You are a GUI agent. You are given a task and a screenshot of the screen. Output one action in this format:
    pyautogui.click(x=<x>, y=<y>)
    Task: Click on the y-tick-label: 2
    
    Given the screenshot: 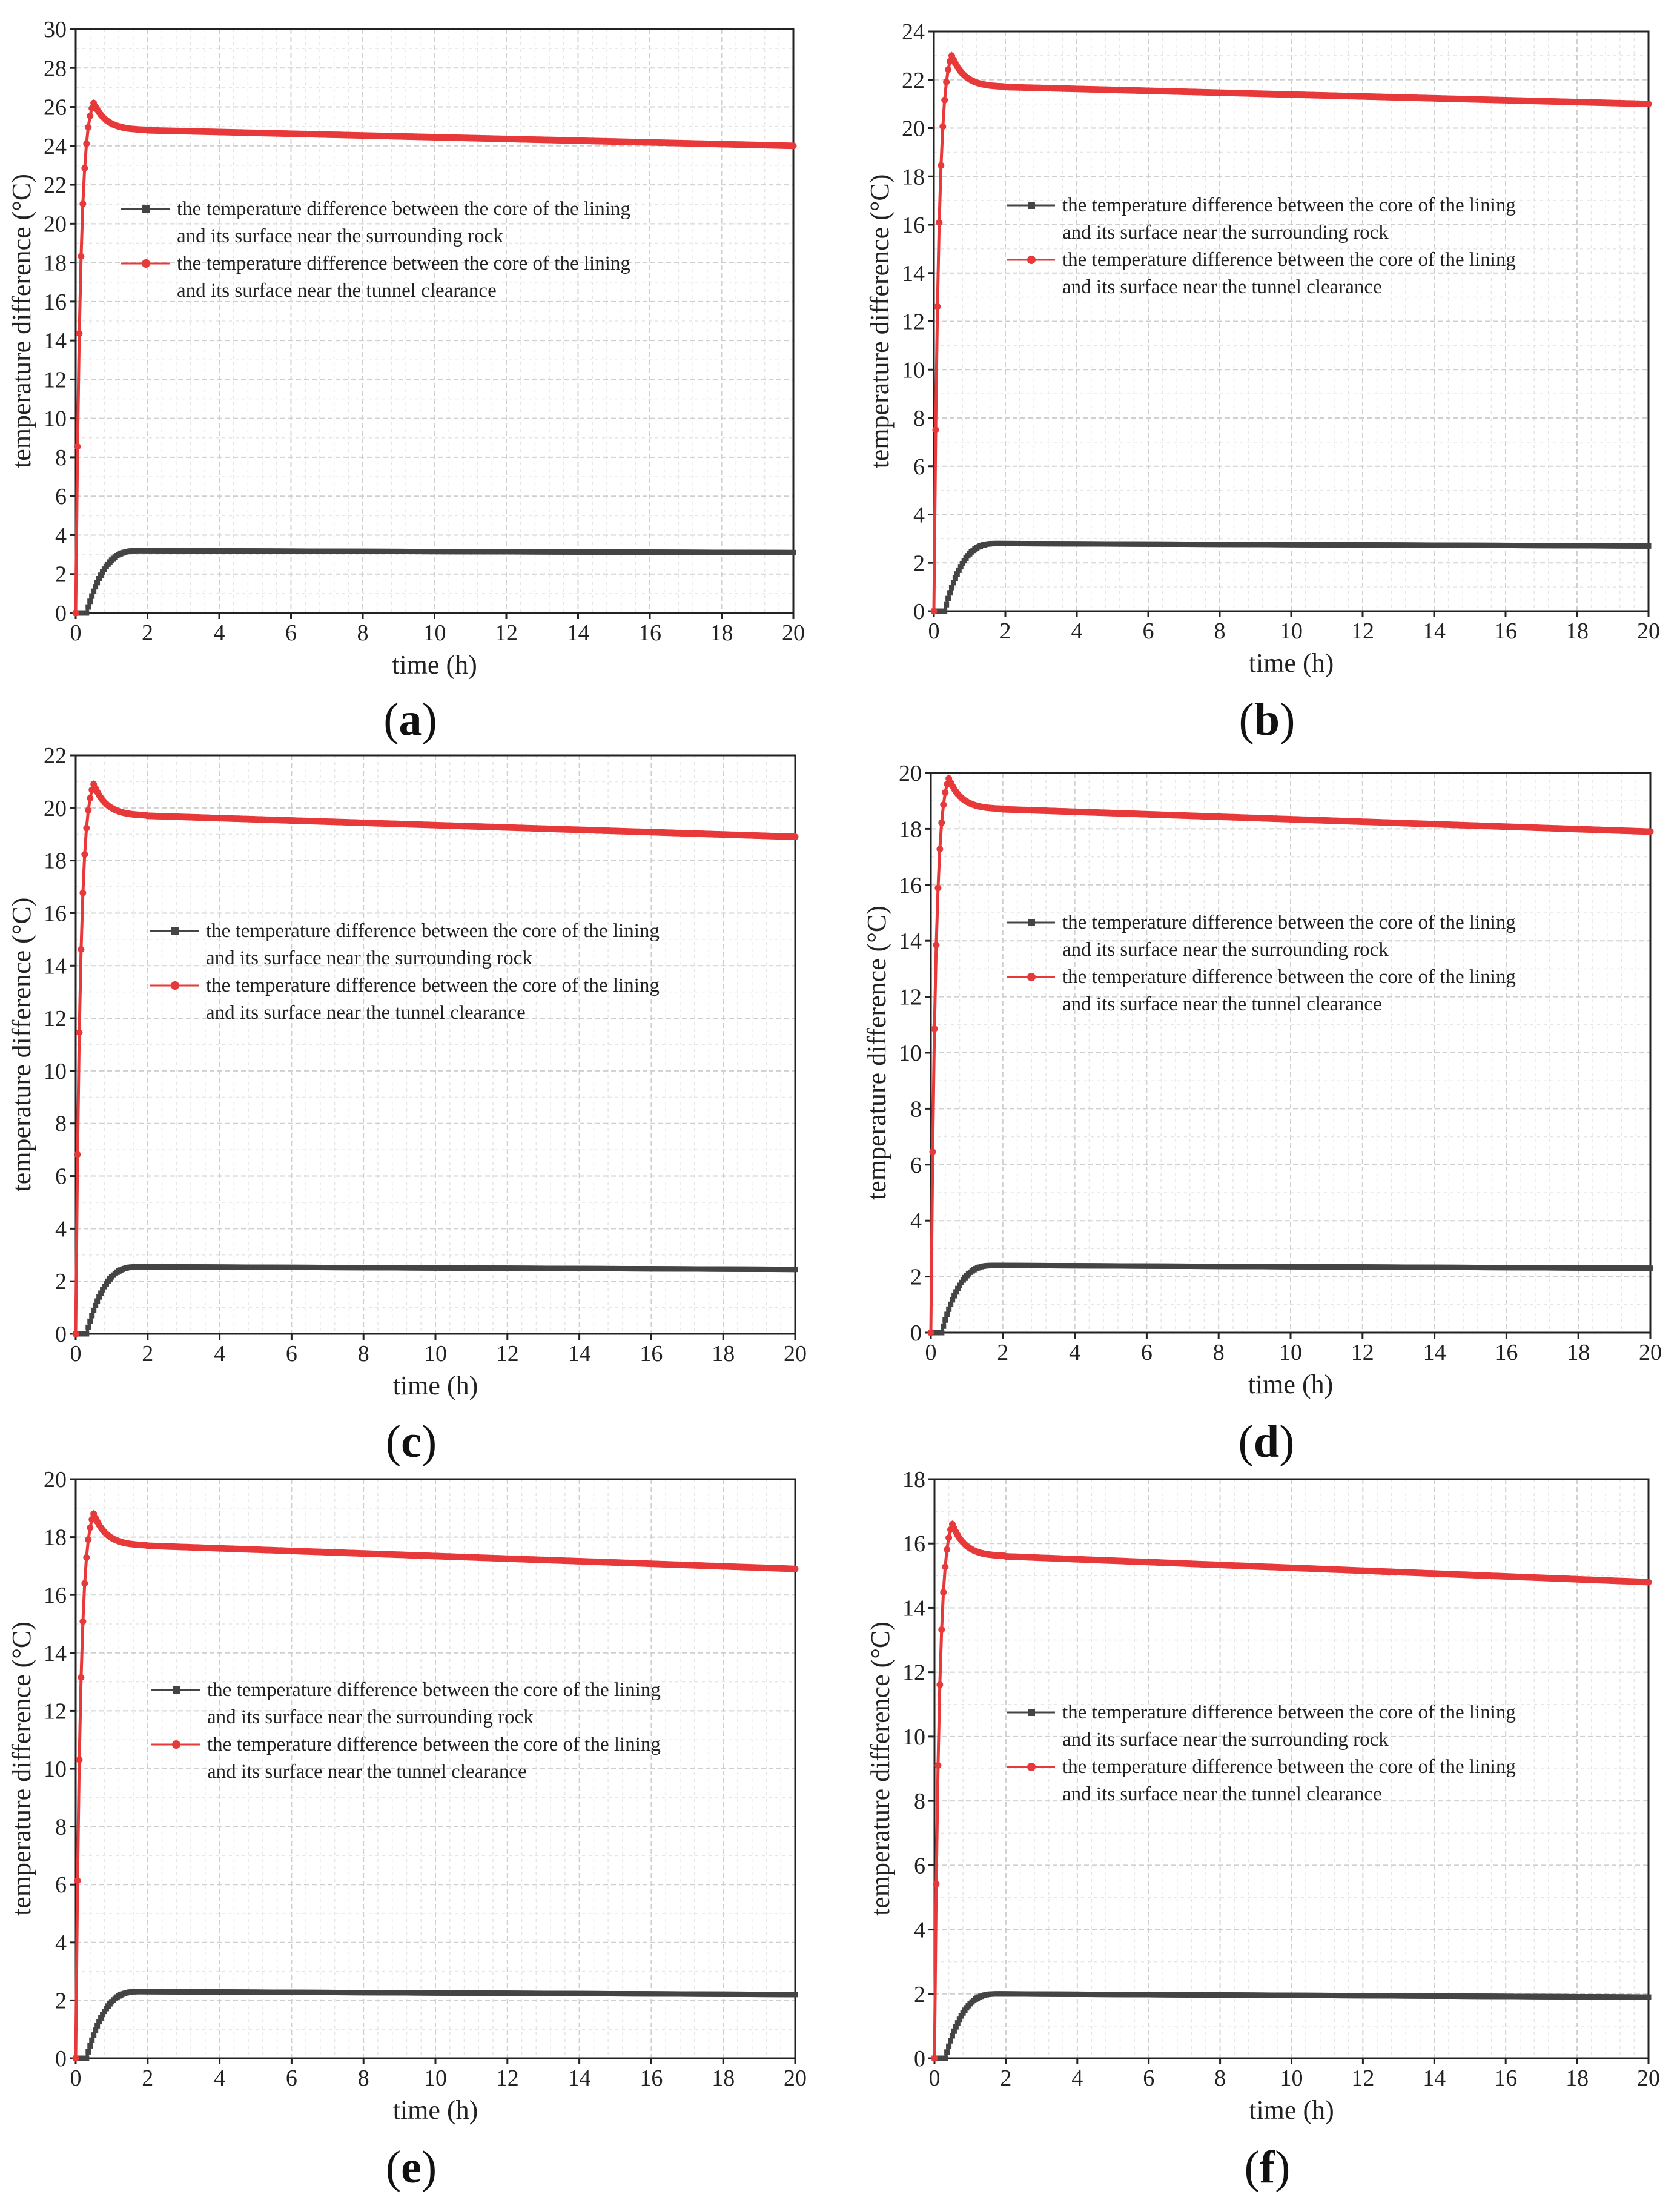 What is the action you would take?
    pyautogui.click(x=61, y=1281)
    